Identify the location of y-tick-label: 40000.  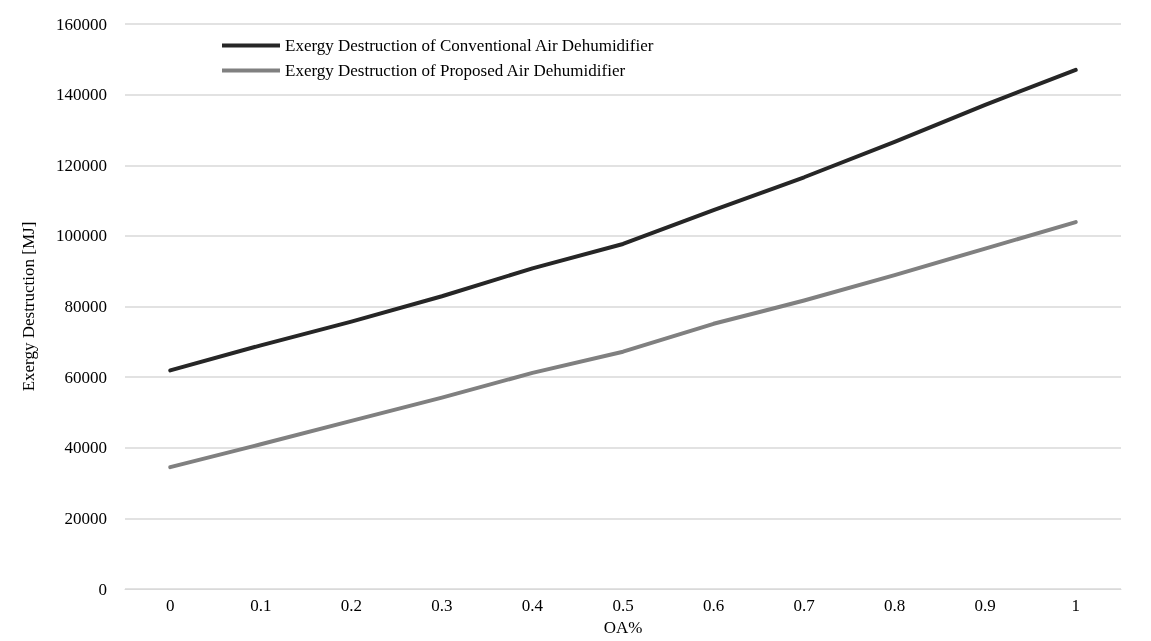
(85, 448).